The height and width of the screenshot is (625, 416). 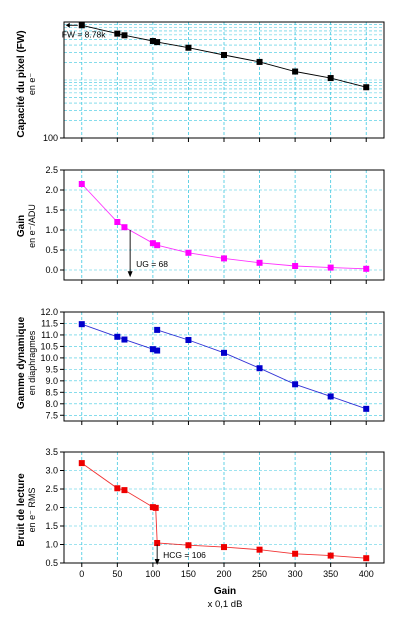 I want to click on ytick-label-rn-1.5: 1.5, so click(x=51, y=526).